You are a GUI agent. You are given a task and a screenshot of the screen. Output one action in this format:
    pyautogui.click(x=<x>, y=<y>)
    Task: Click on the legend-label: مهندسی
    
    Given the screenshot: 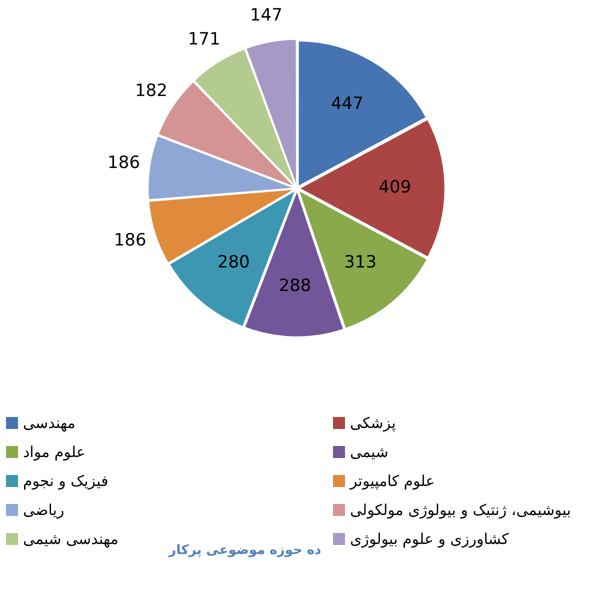 What is the action you would take?
    pyautogui.click(x=49, y=423)
    